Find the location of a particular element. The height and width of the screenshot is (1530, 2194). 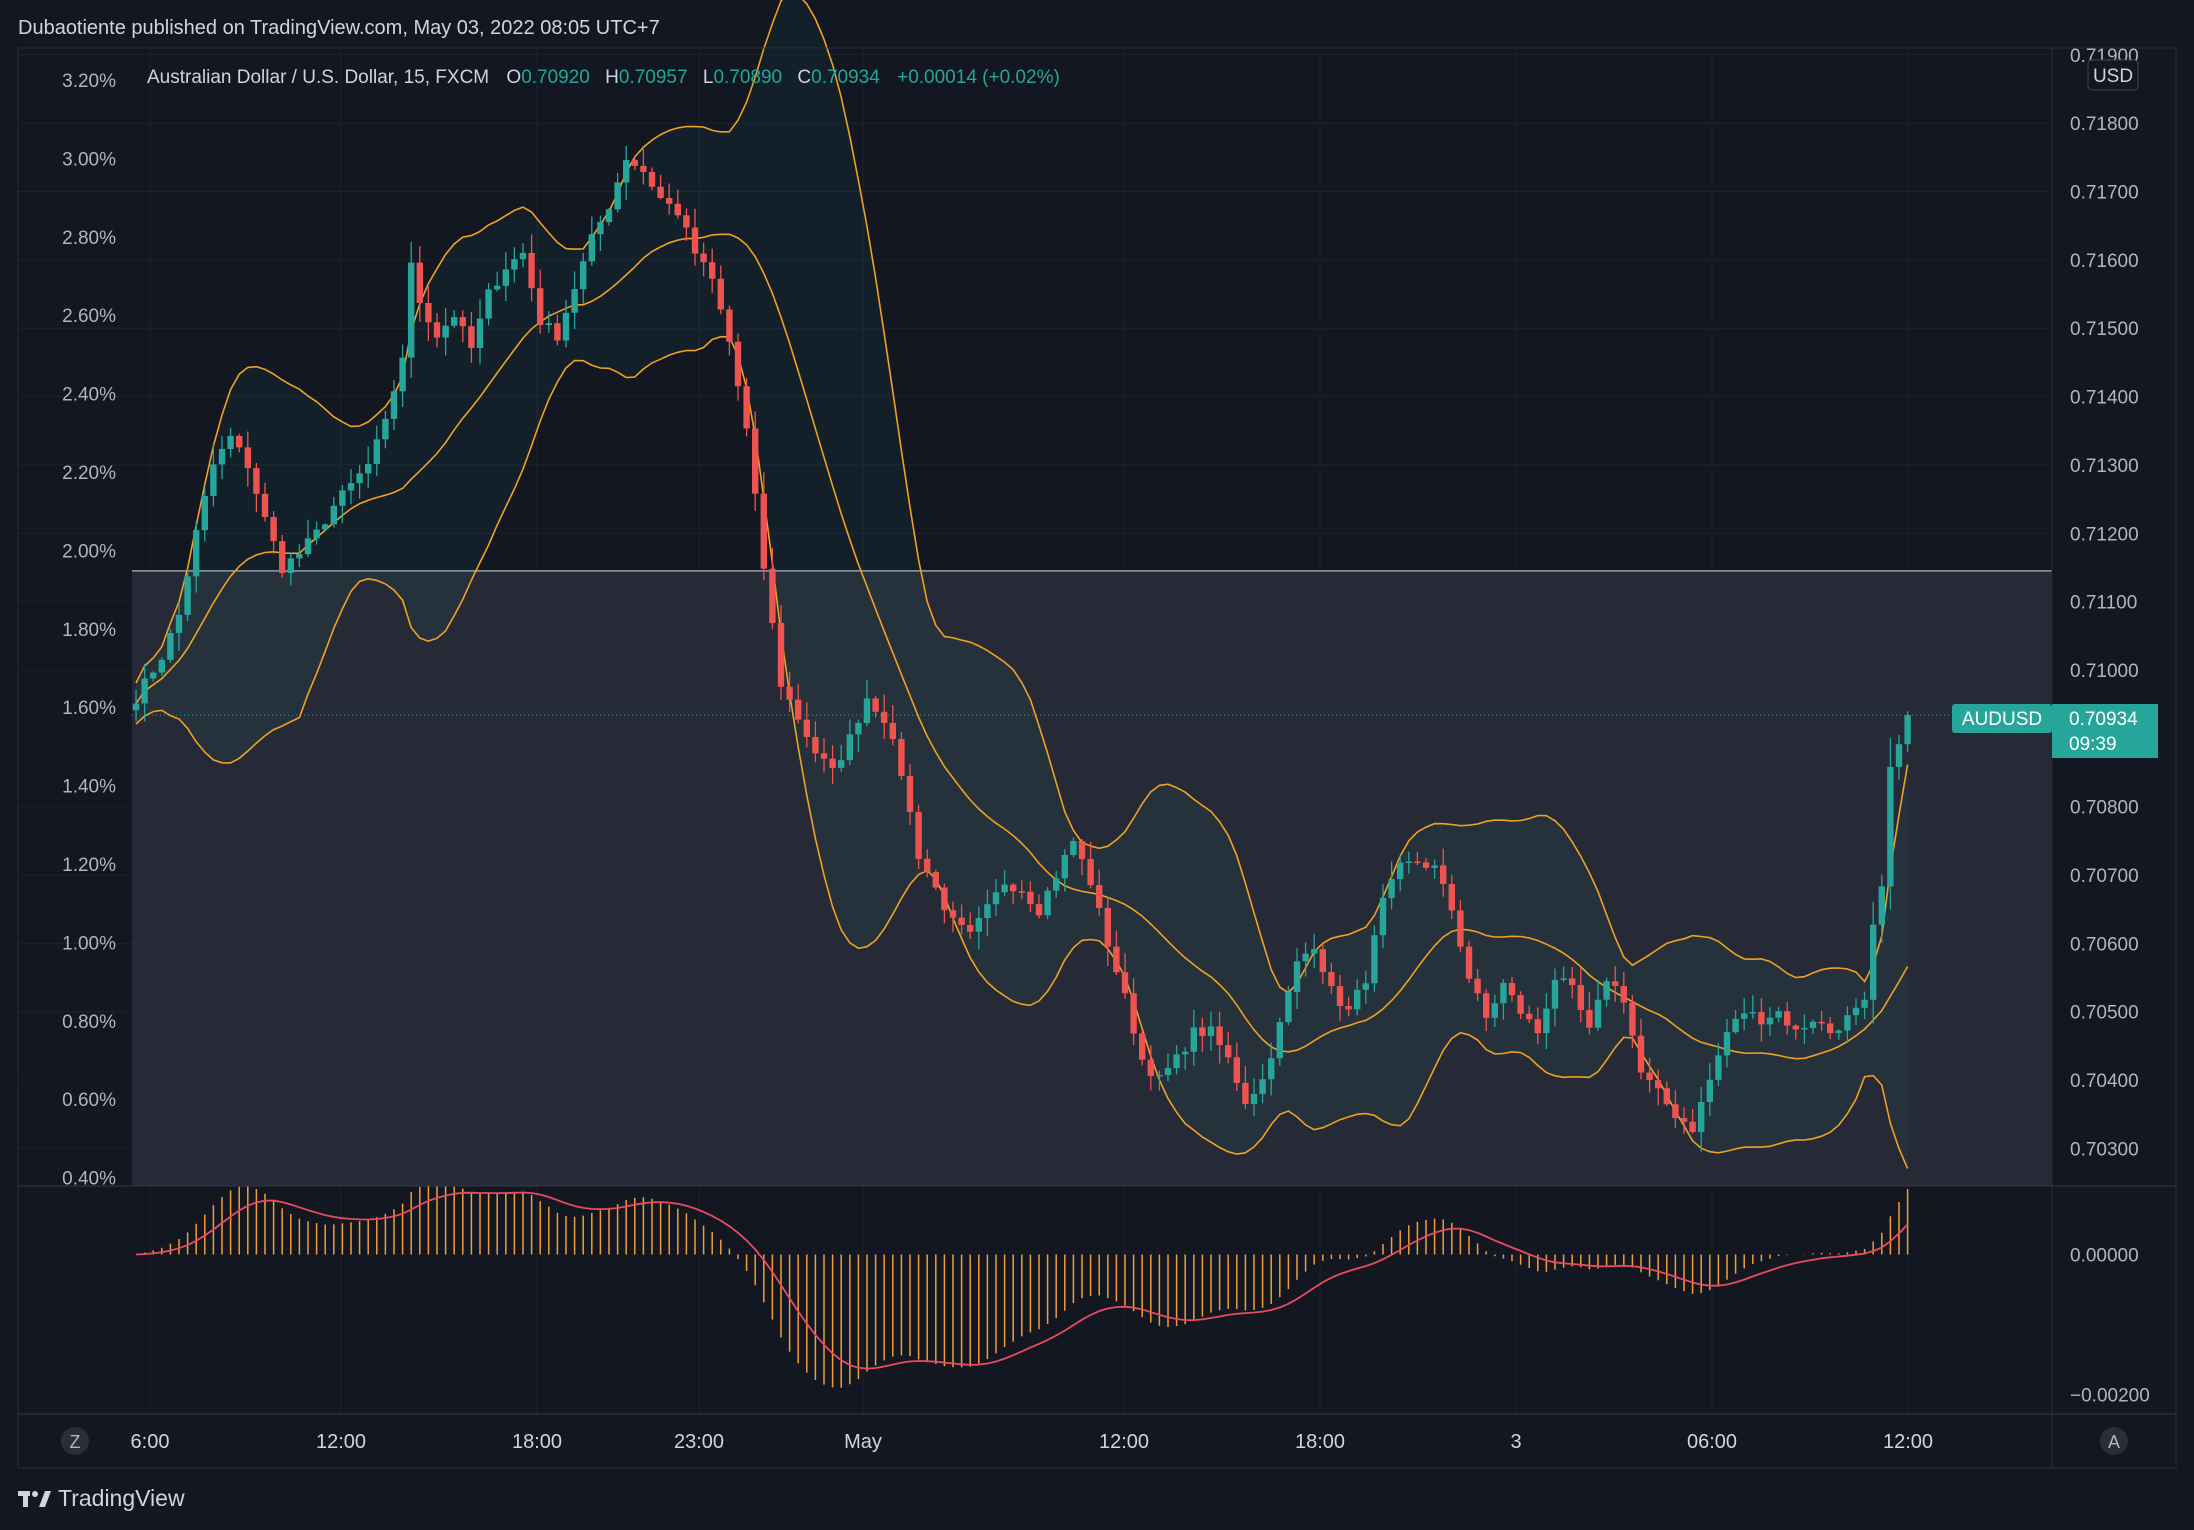

percent-tick-label: 0.80% is located at coordinates (89, 1022).